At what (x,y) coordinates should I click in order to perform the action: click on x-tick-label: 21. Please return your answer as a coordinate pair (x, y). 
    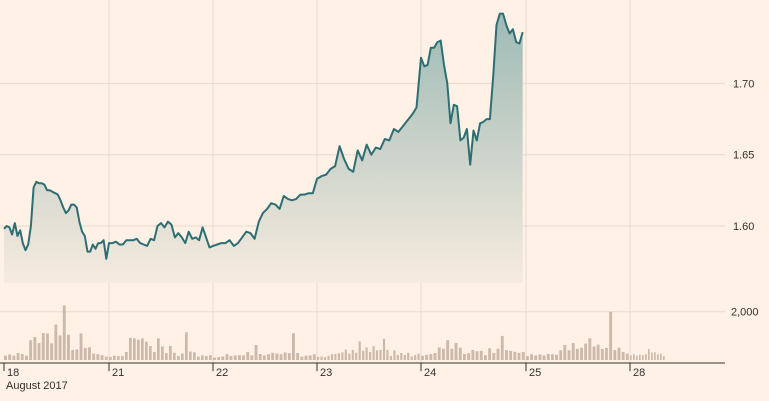
    Looking at the image, I should click on (118, 373).